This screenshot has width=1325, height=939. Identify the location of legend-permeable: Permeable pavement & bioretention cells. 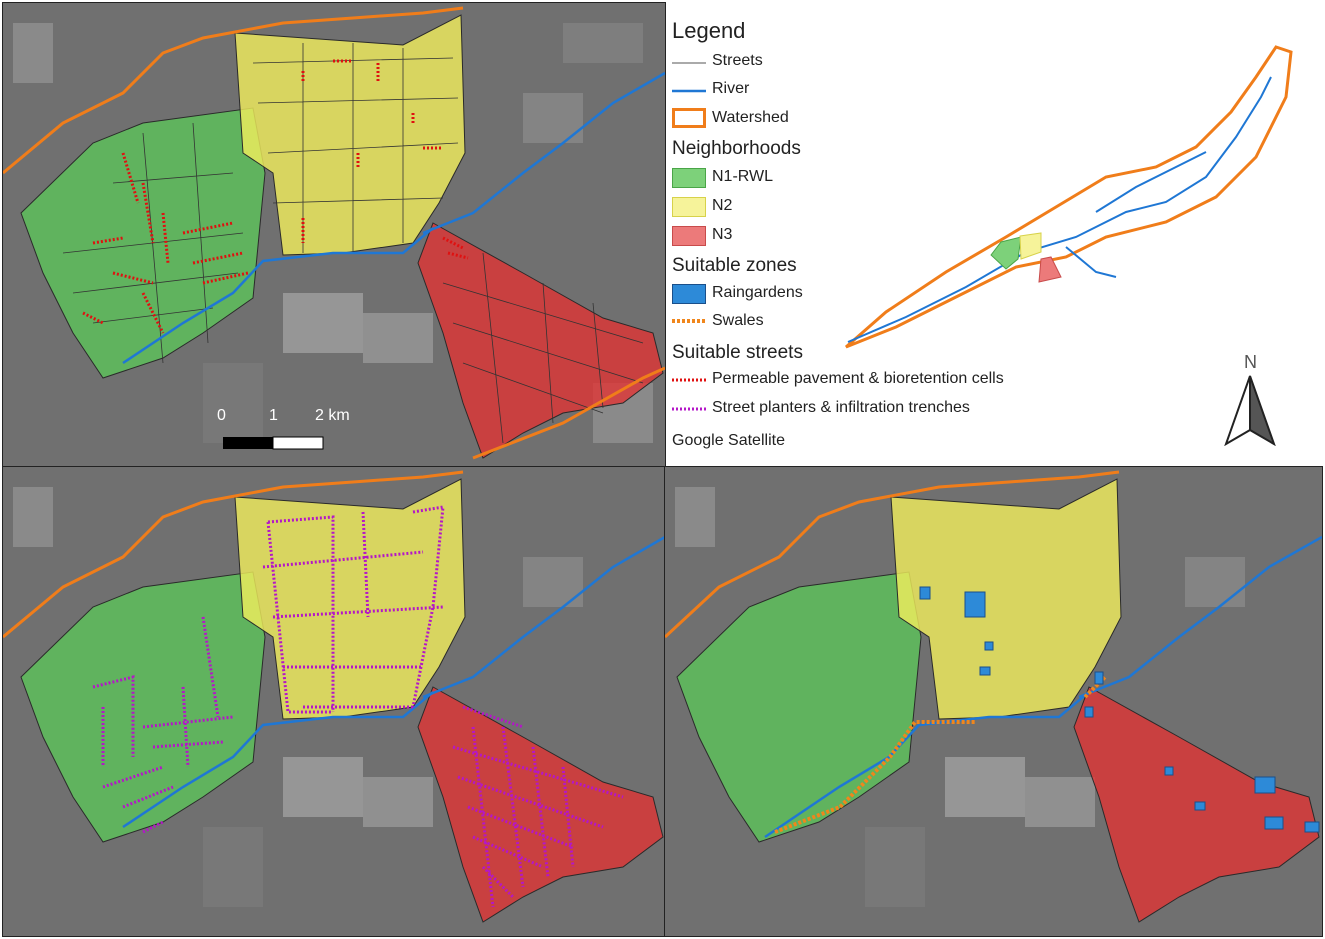
(858, 378).